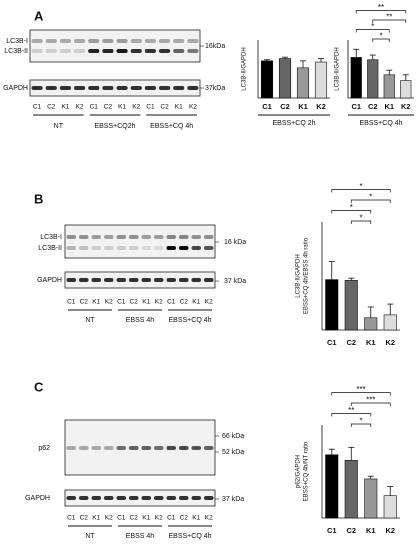 This screenshot has height=550, width=420. I want to click on significance-label: ***, so click(370, 400).